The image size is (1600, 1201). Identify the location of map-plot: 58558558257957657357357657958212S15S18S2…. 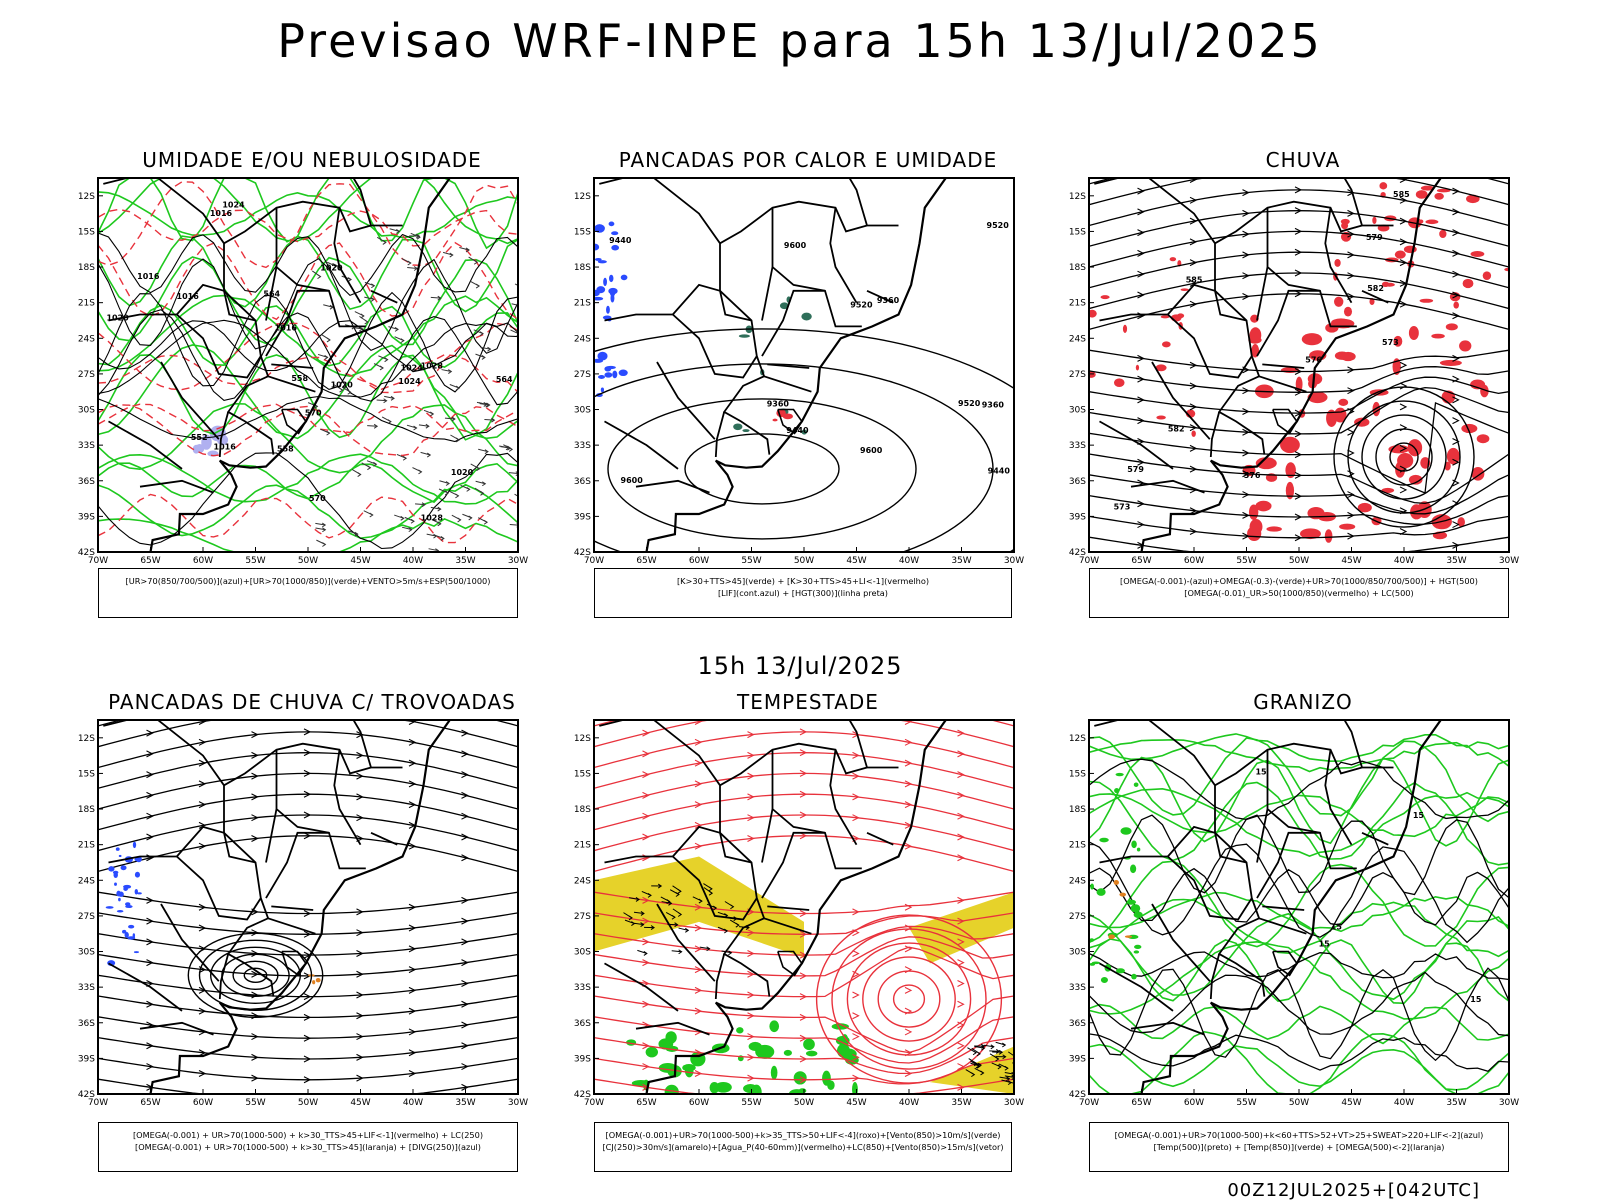
(1303, 368).